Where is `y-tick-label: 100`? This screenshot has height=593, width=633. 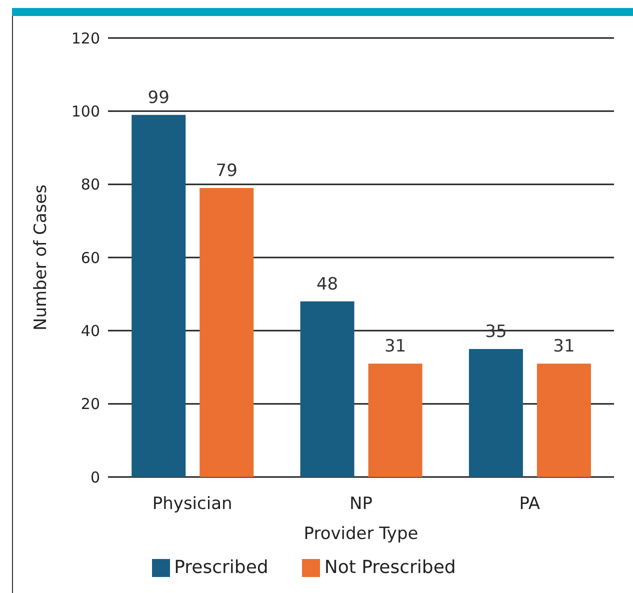 y-tick-label: 100 is located at coordinates (85, 111).